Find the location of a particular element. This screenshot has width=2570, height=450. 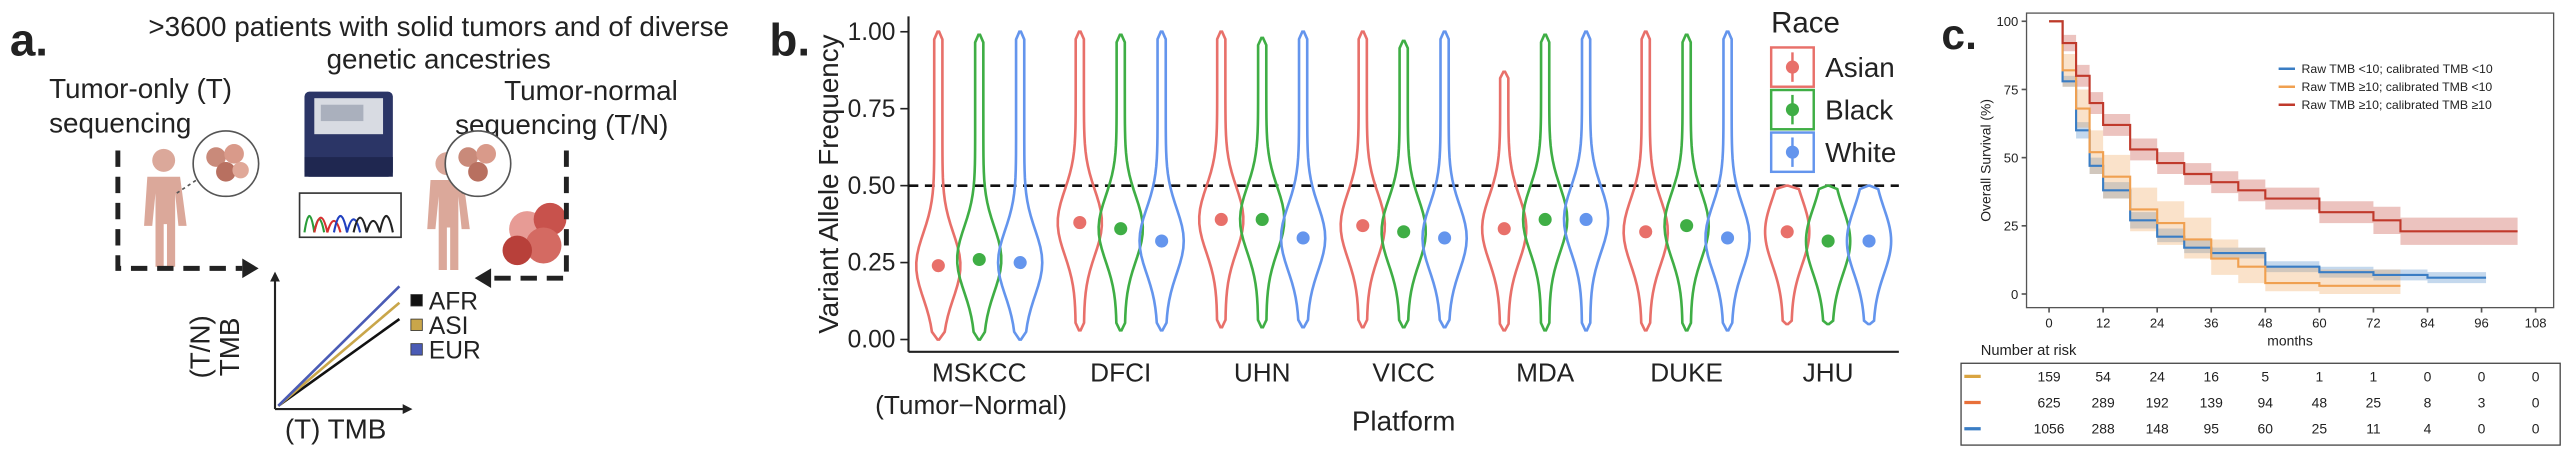

legend-label: White is located at coordinates (1860, 152).